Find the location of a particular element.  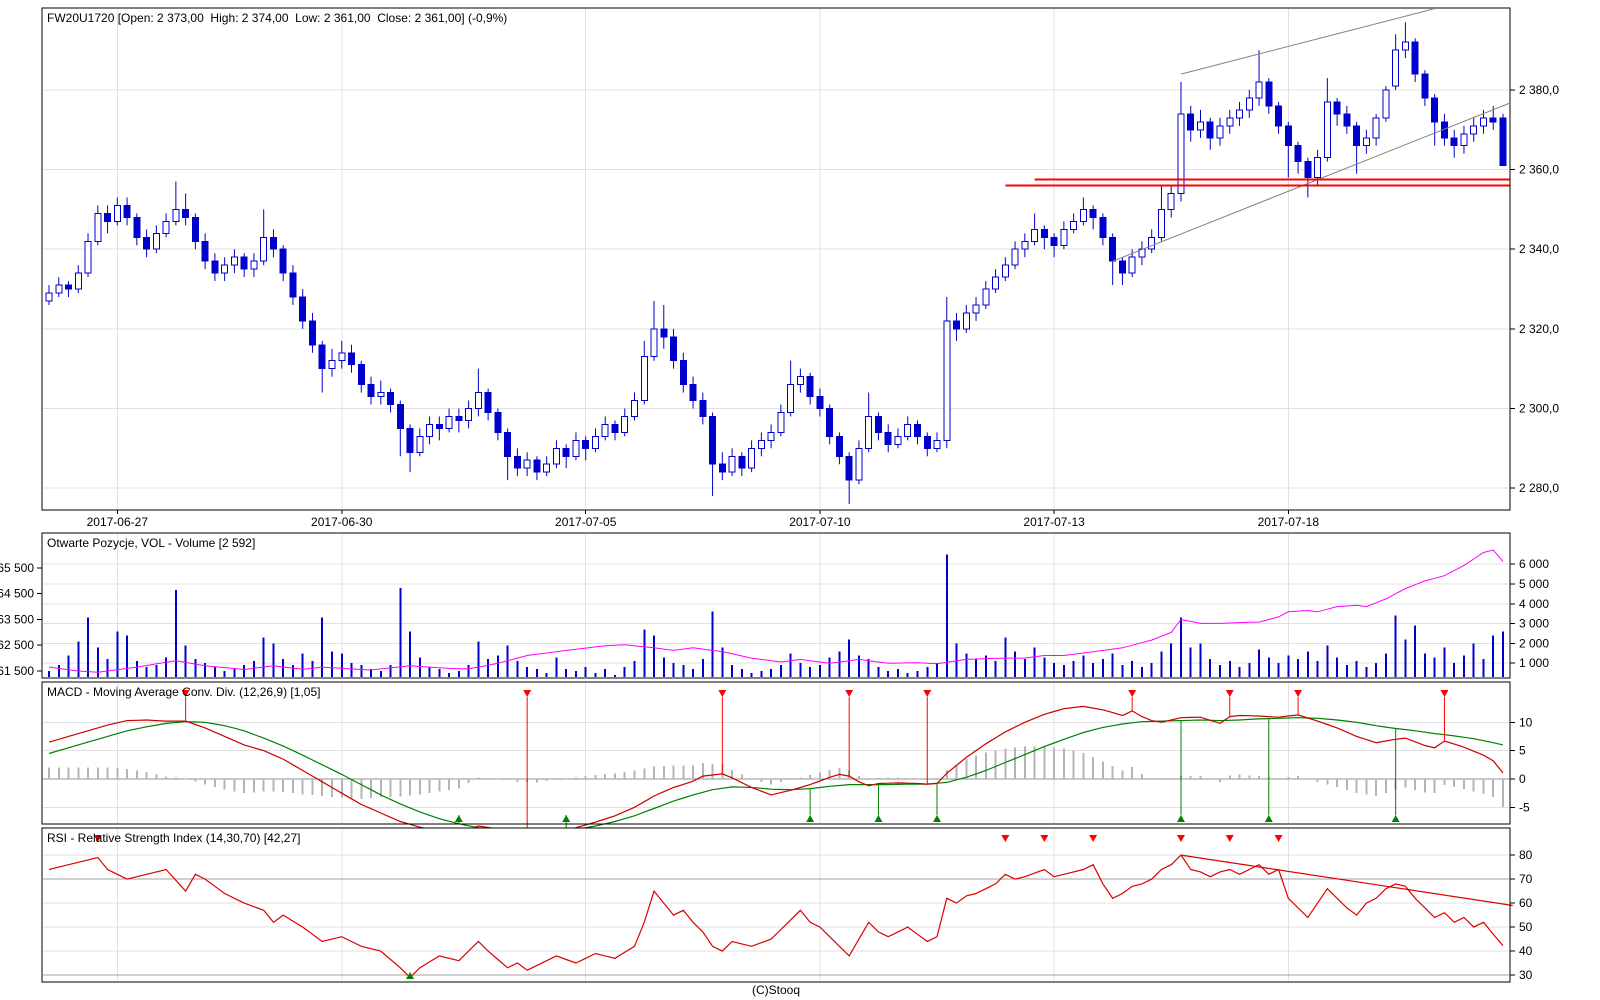

svg-text: 2 300,0 is located at coordinates (1539, 408).